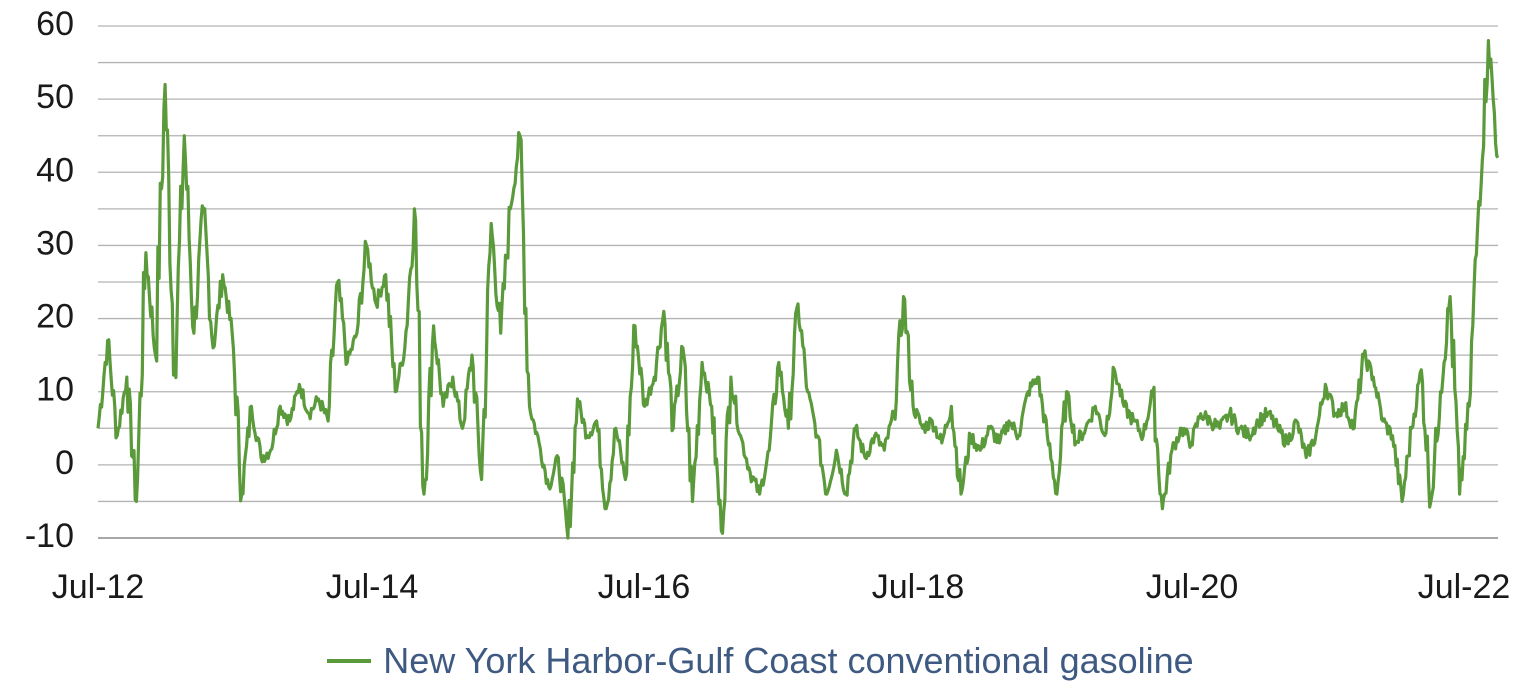 Image resolution: width=1521 pixels, height=693 pixels. I want to click on y-tick-label: 50, so click(55, 97).